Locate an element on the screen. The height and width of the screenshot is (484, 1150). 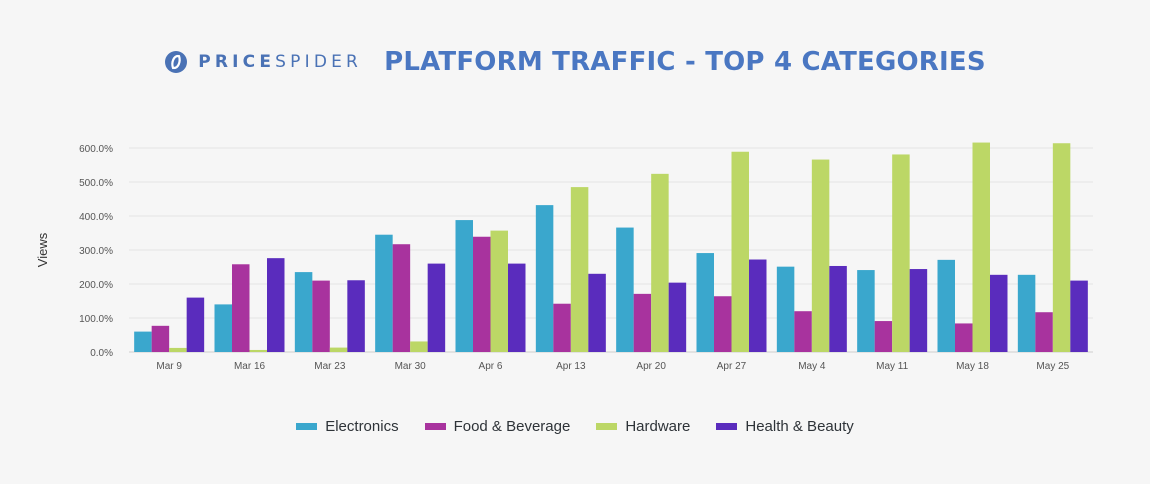
x-tick-label: May 18 is located at coordinates (972, 366).